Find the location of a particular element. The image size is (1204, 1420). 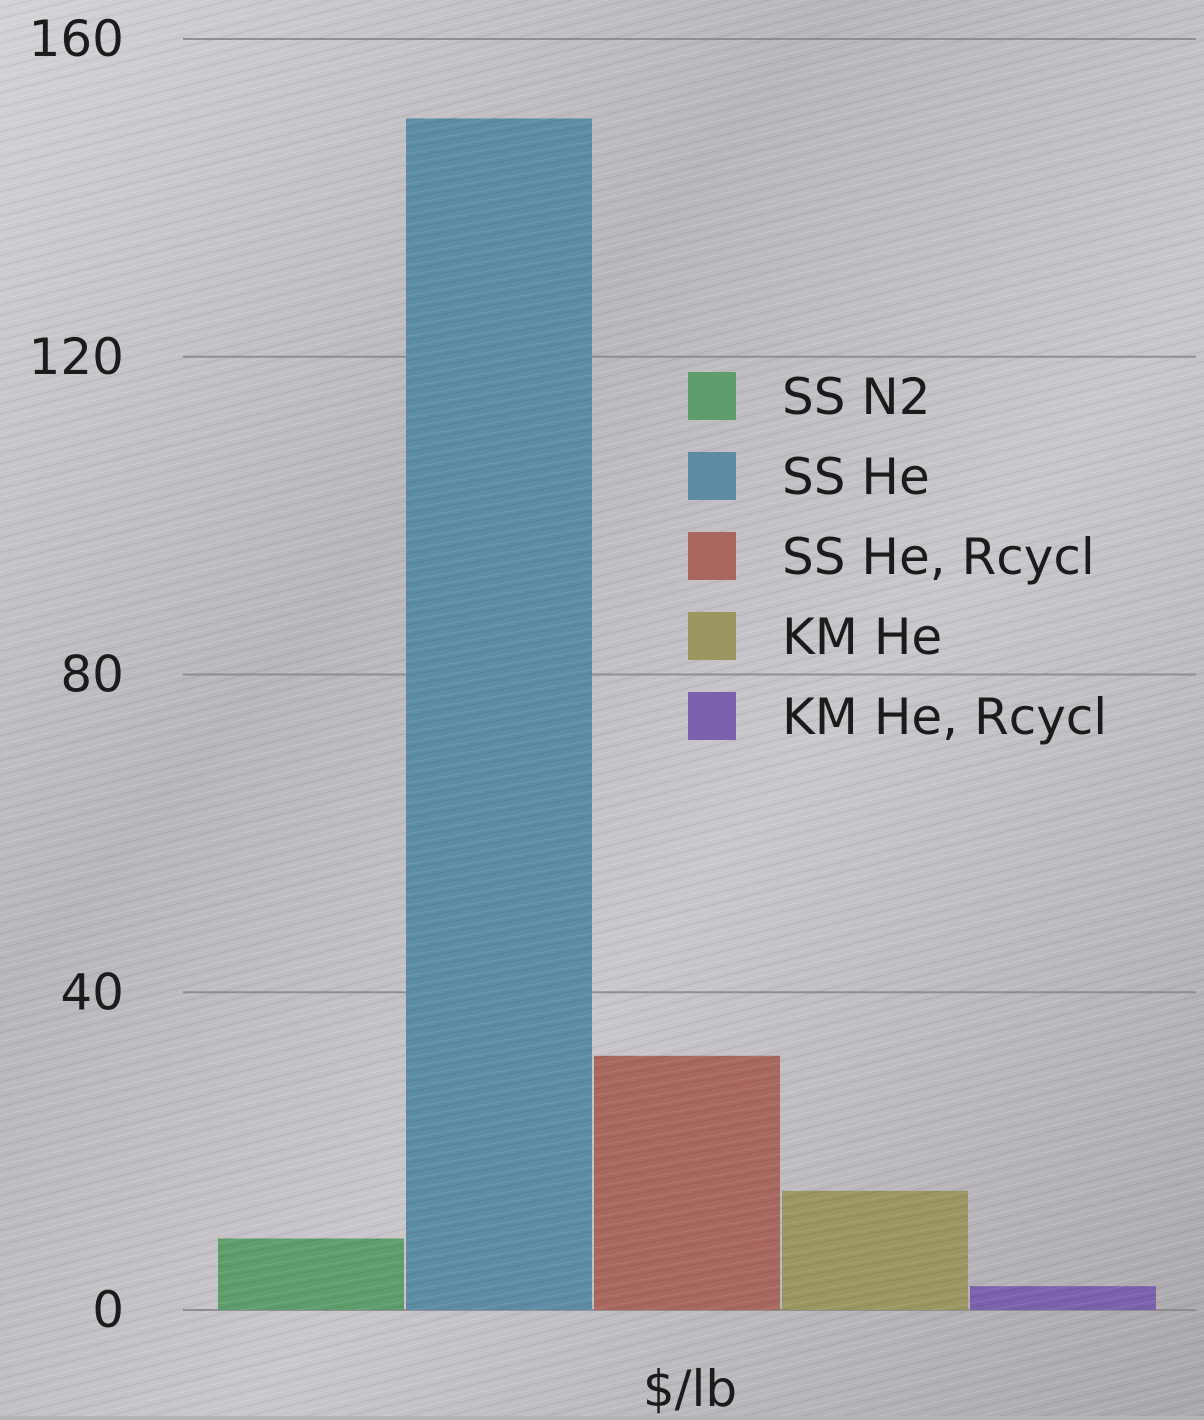

legend-label: KM He is located at coordinates (862, 637).